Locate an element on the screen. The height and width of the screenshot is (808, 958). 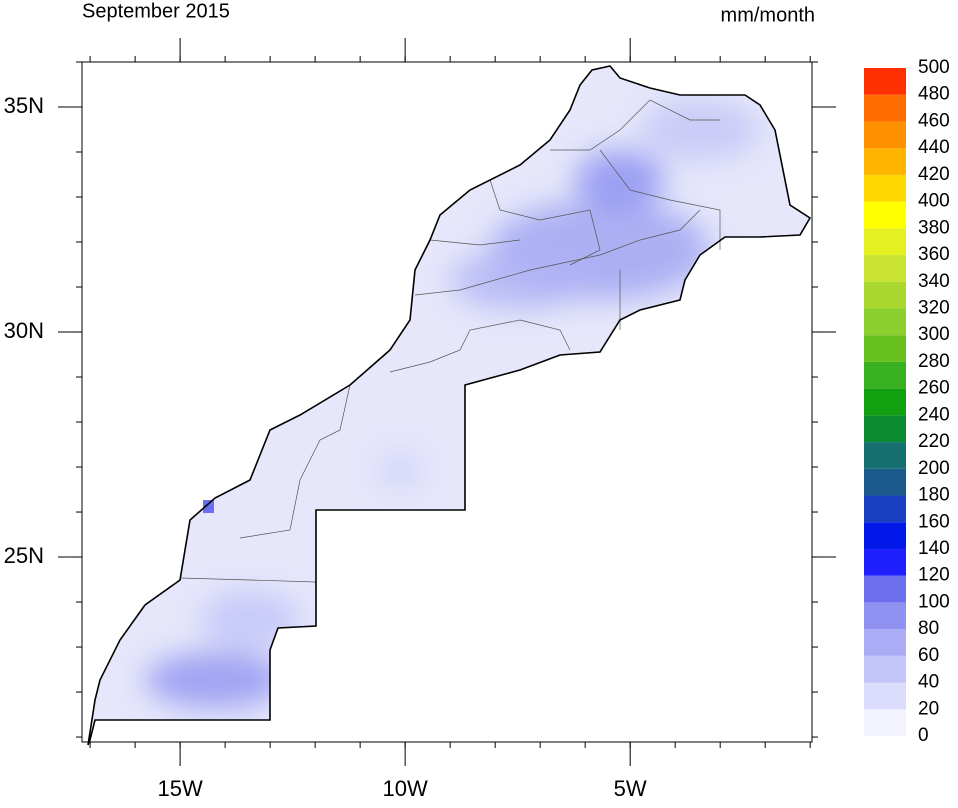
colorbar-label: 460 is located at coordinates (934, 120).